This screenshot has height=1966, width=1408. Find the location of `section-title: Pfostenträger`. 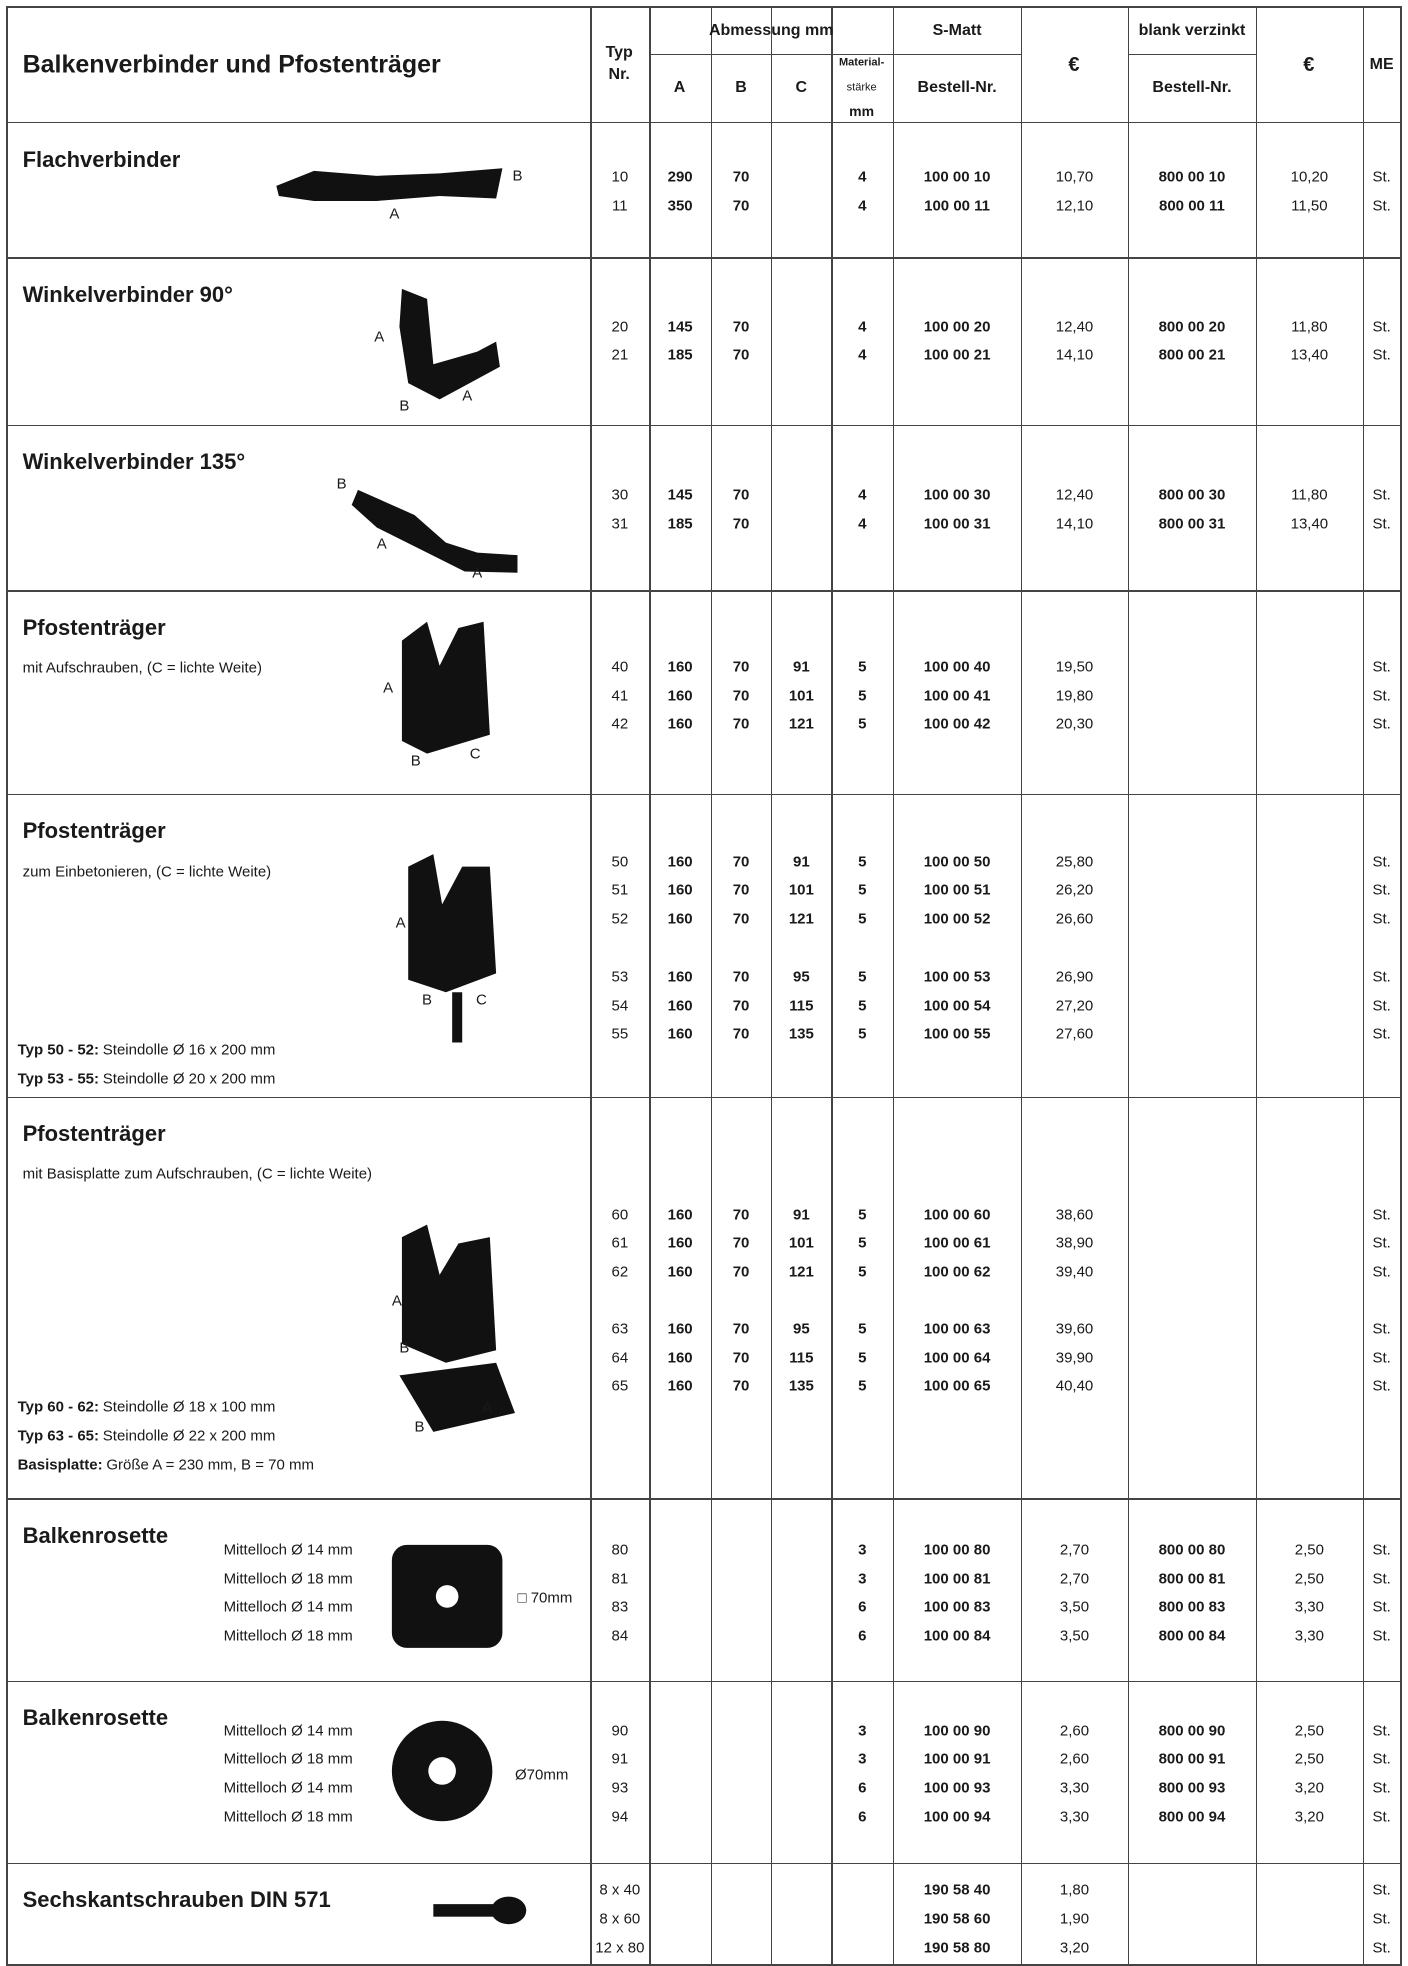

section-title: Pfostenträger is located at coordinates (94, 627).